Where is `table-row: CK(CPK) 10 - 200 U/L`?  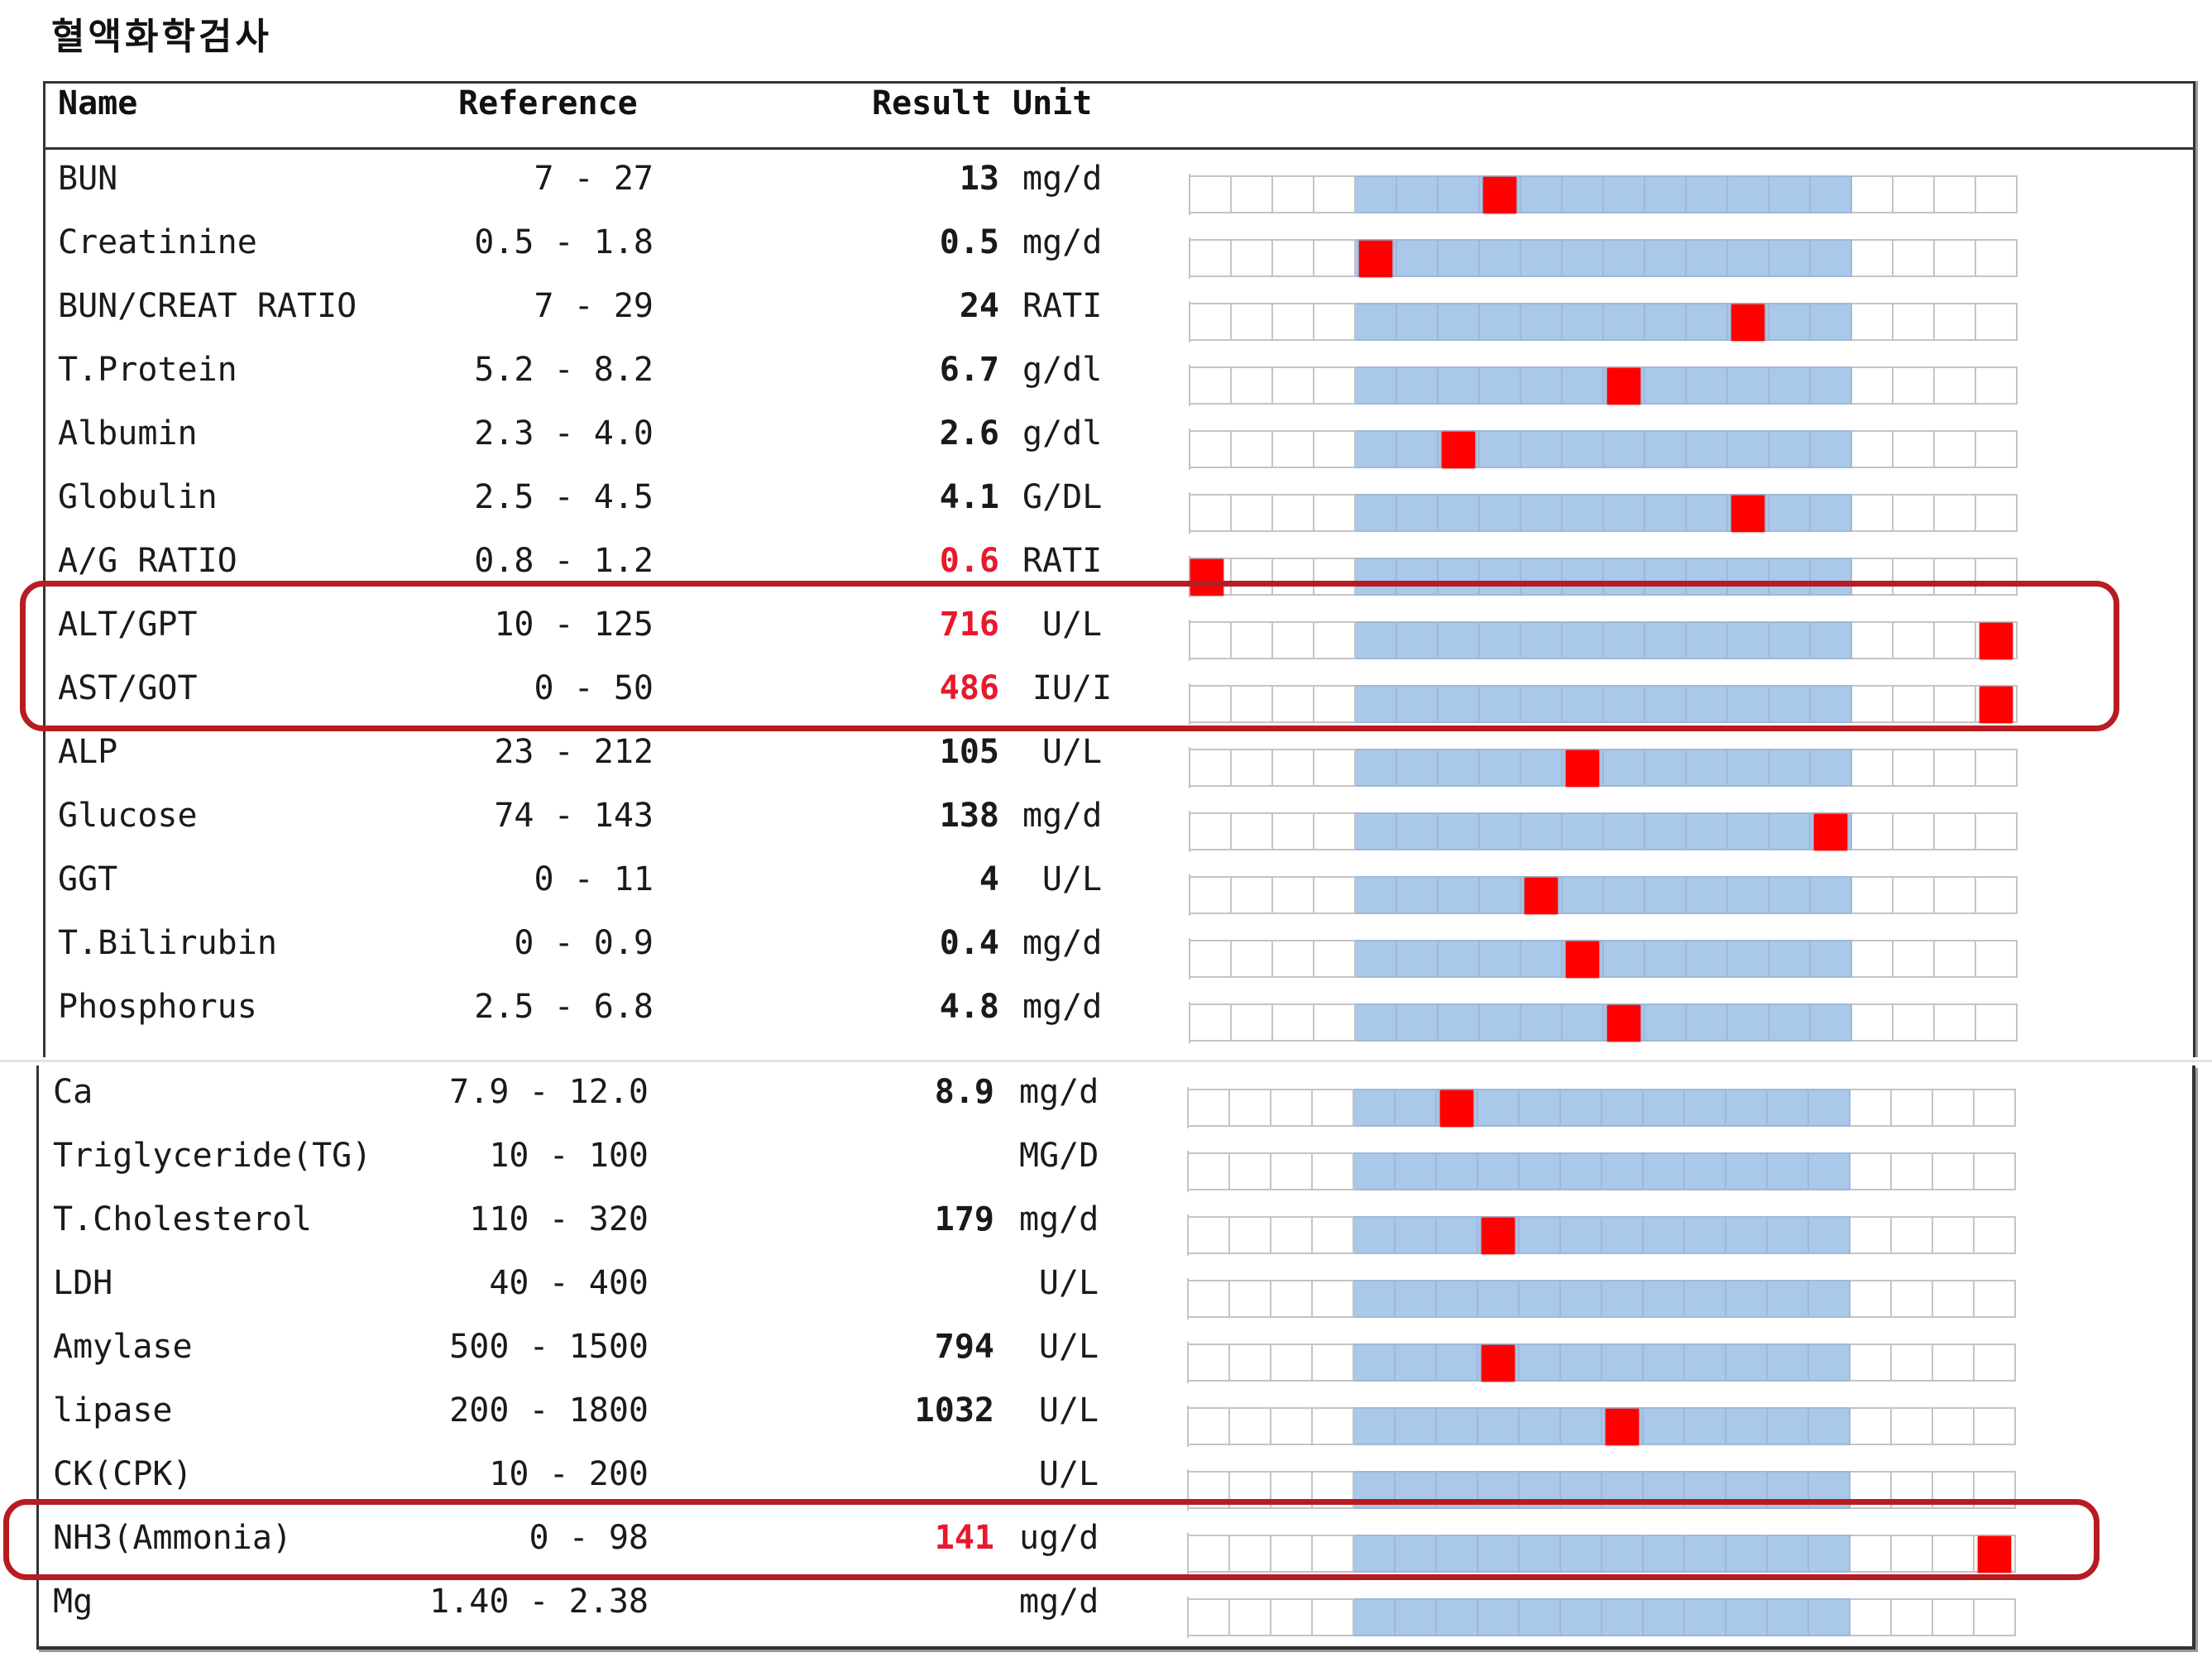
table-row: CK(CPK) 10 - 200 U/L is located at coordinates (1106, 1481).